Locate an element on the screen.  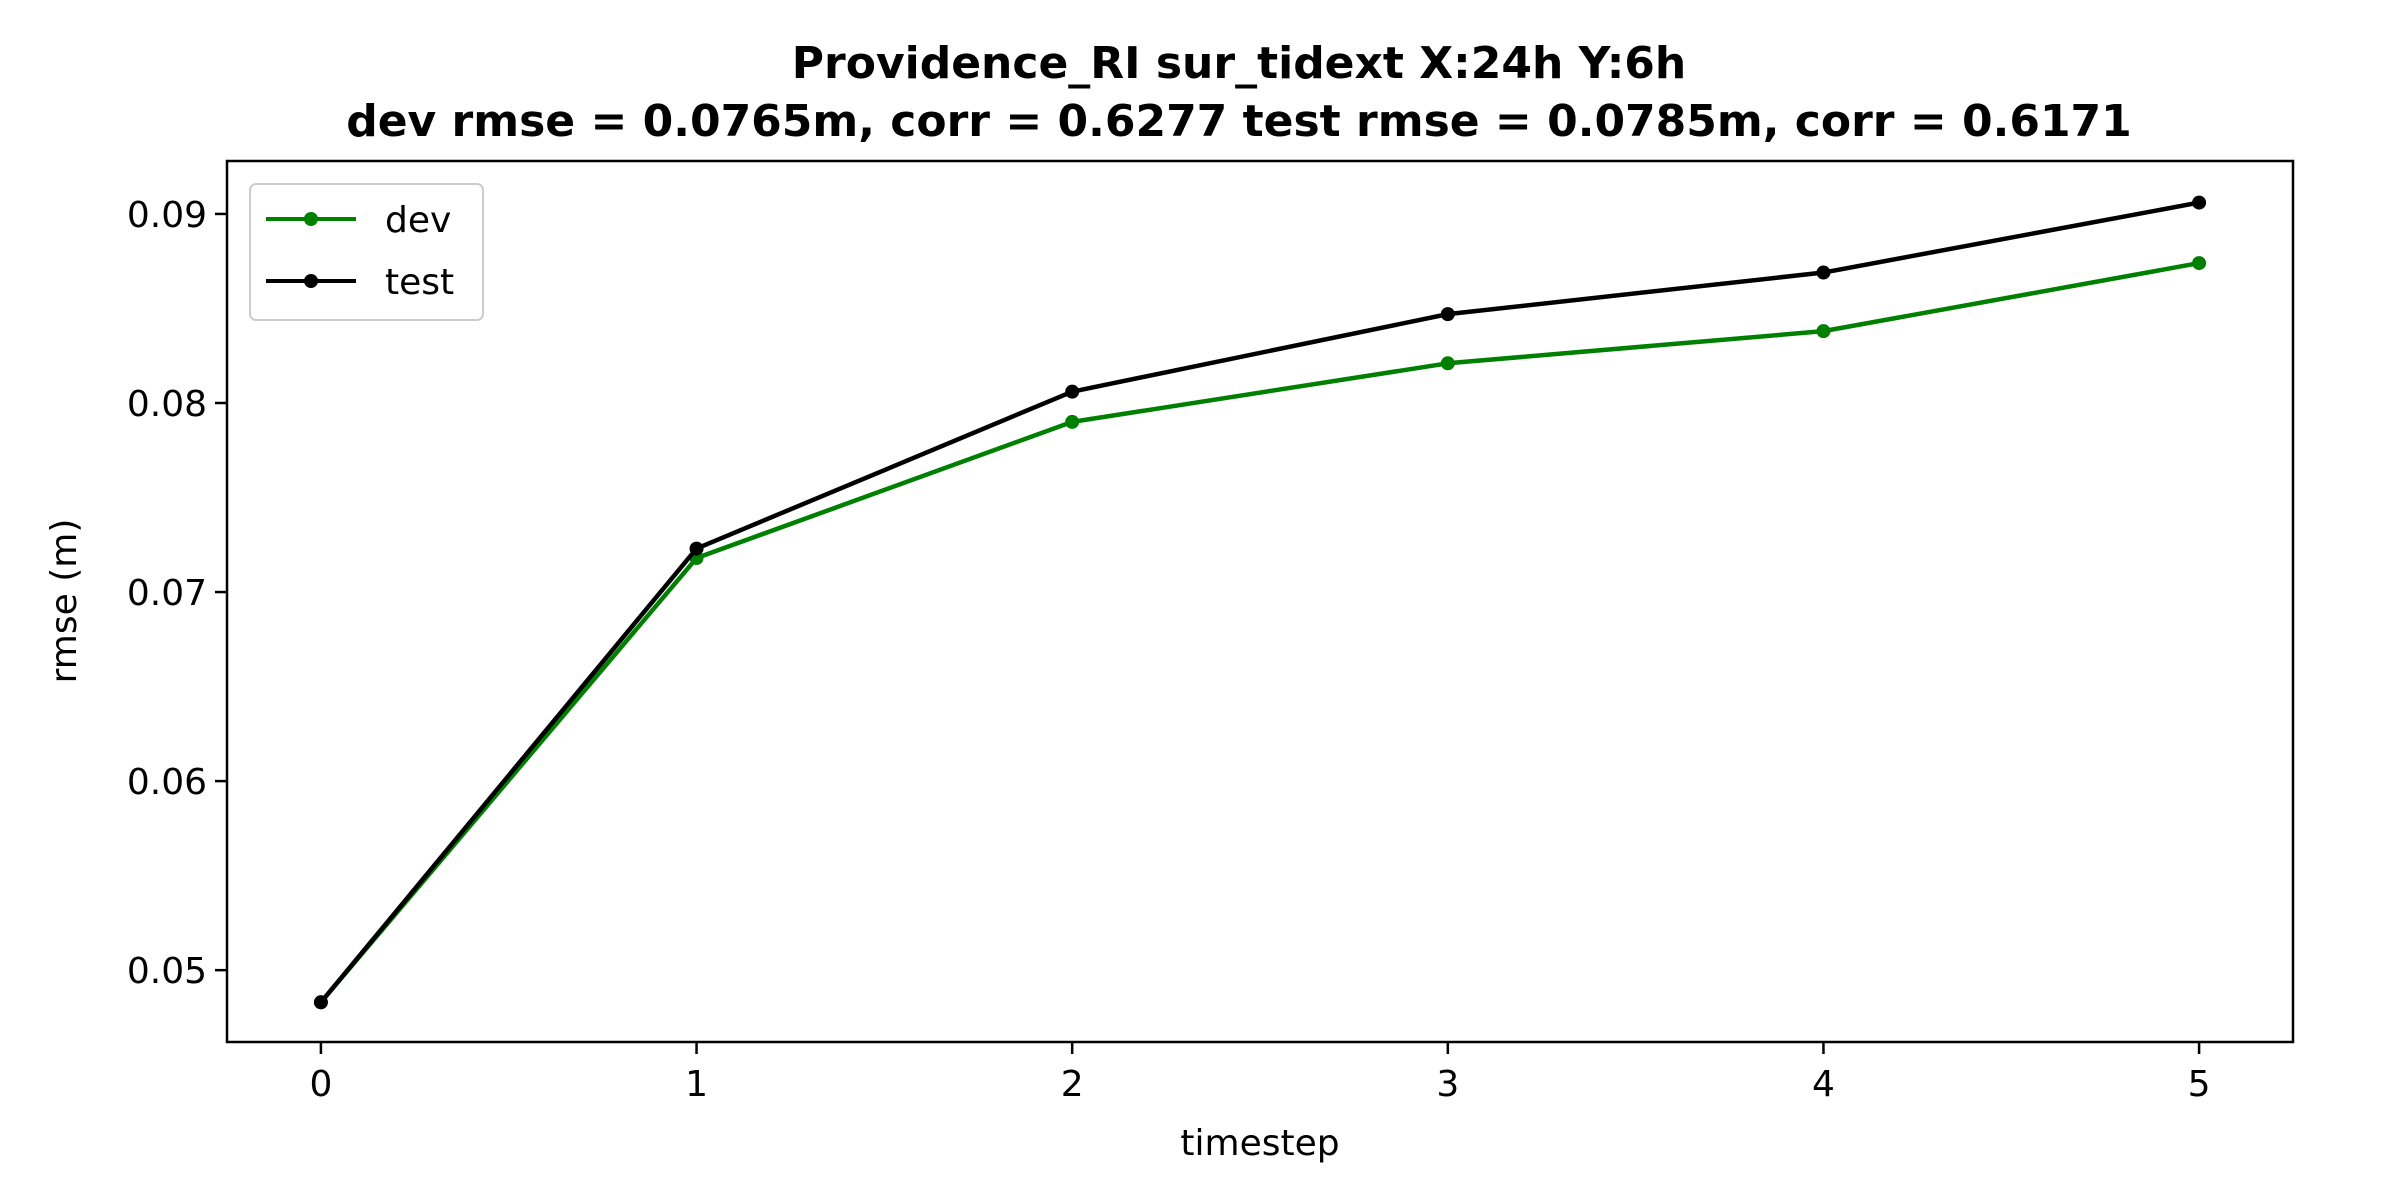
legend: dev test is located at coordinates (366, 252).